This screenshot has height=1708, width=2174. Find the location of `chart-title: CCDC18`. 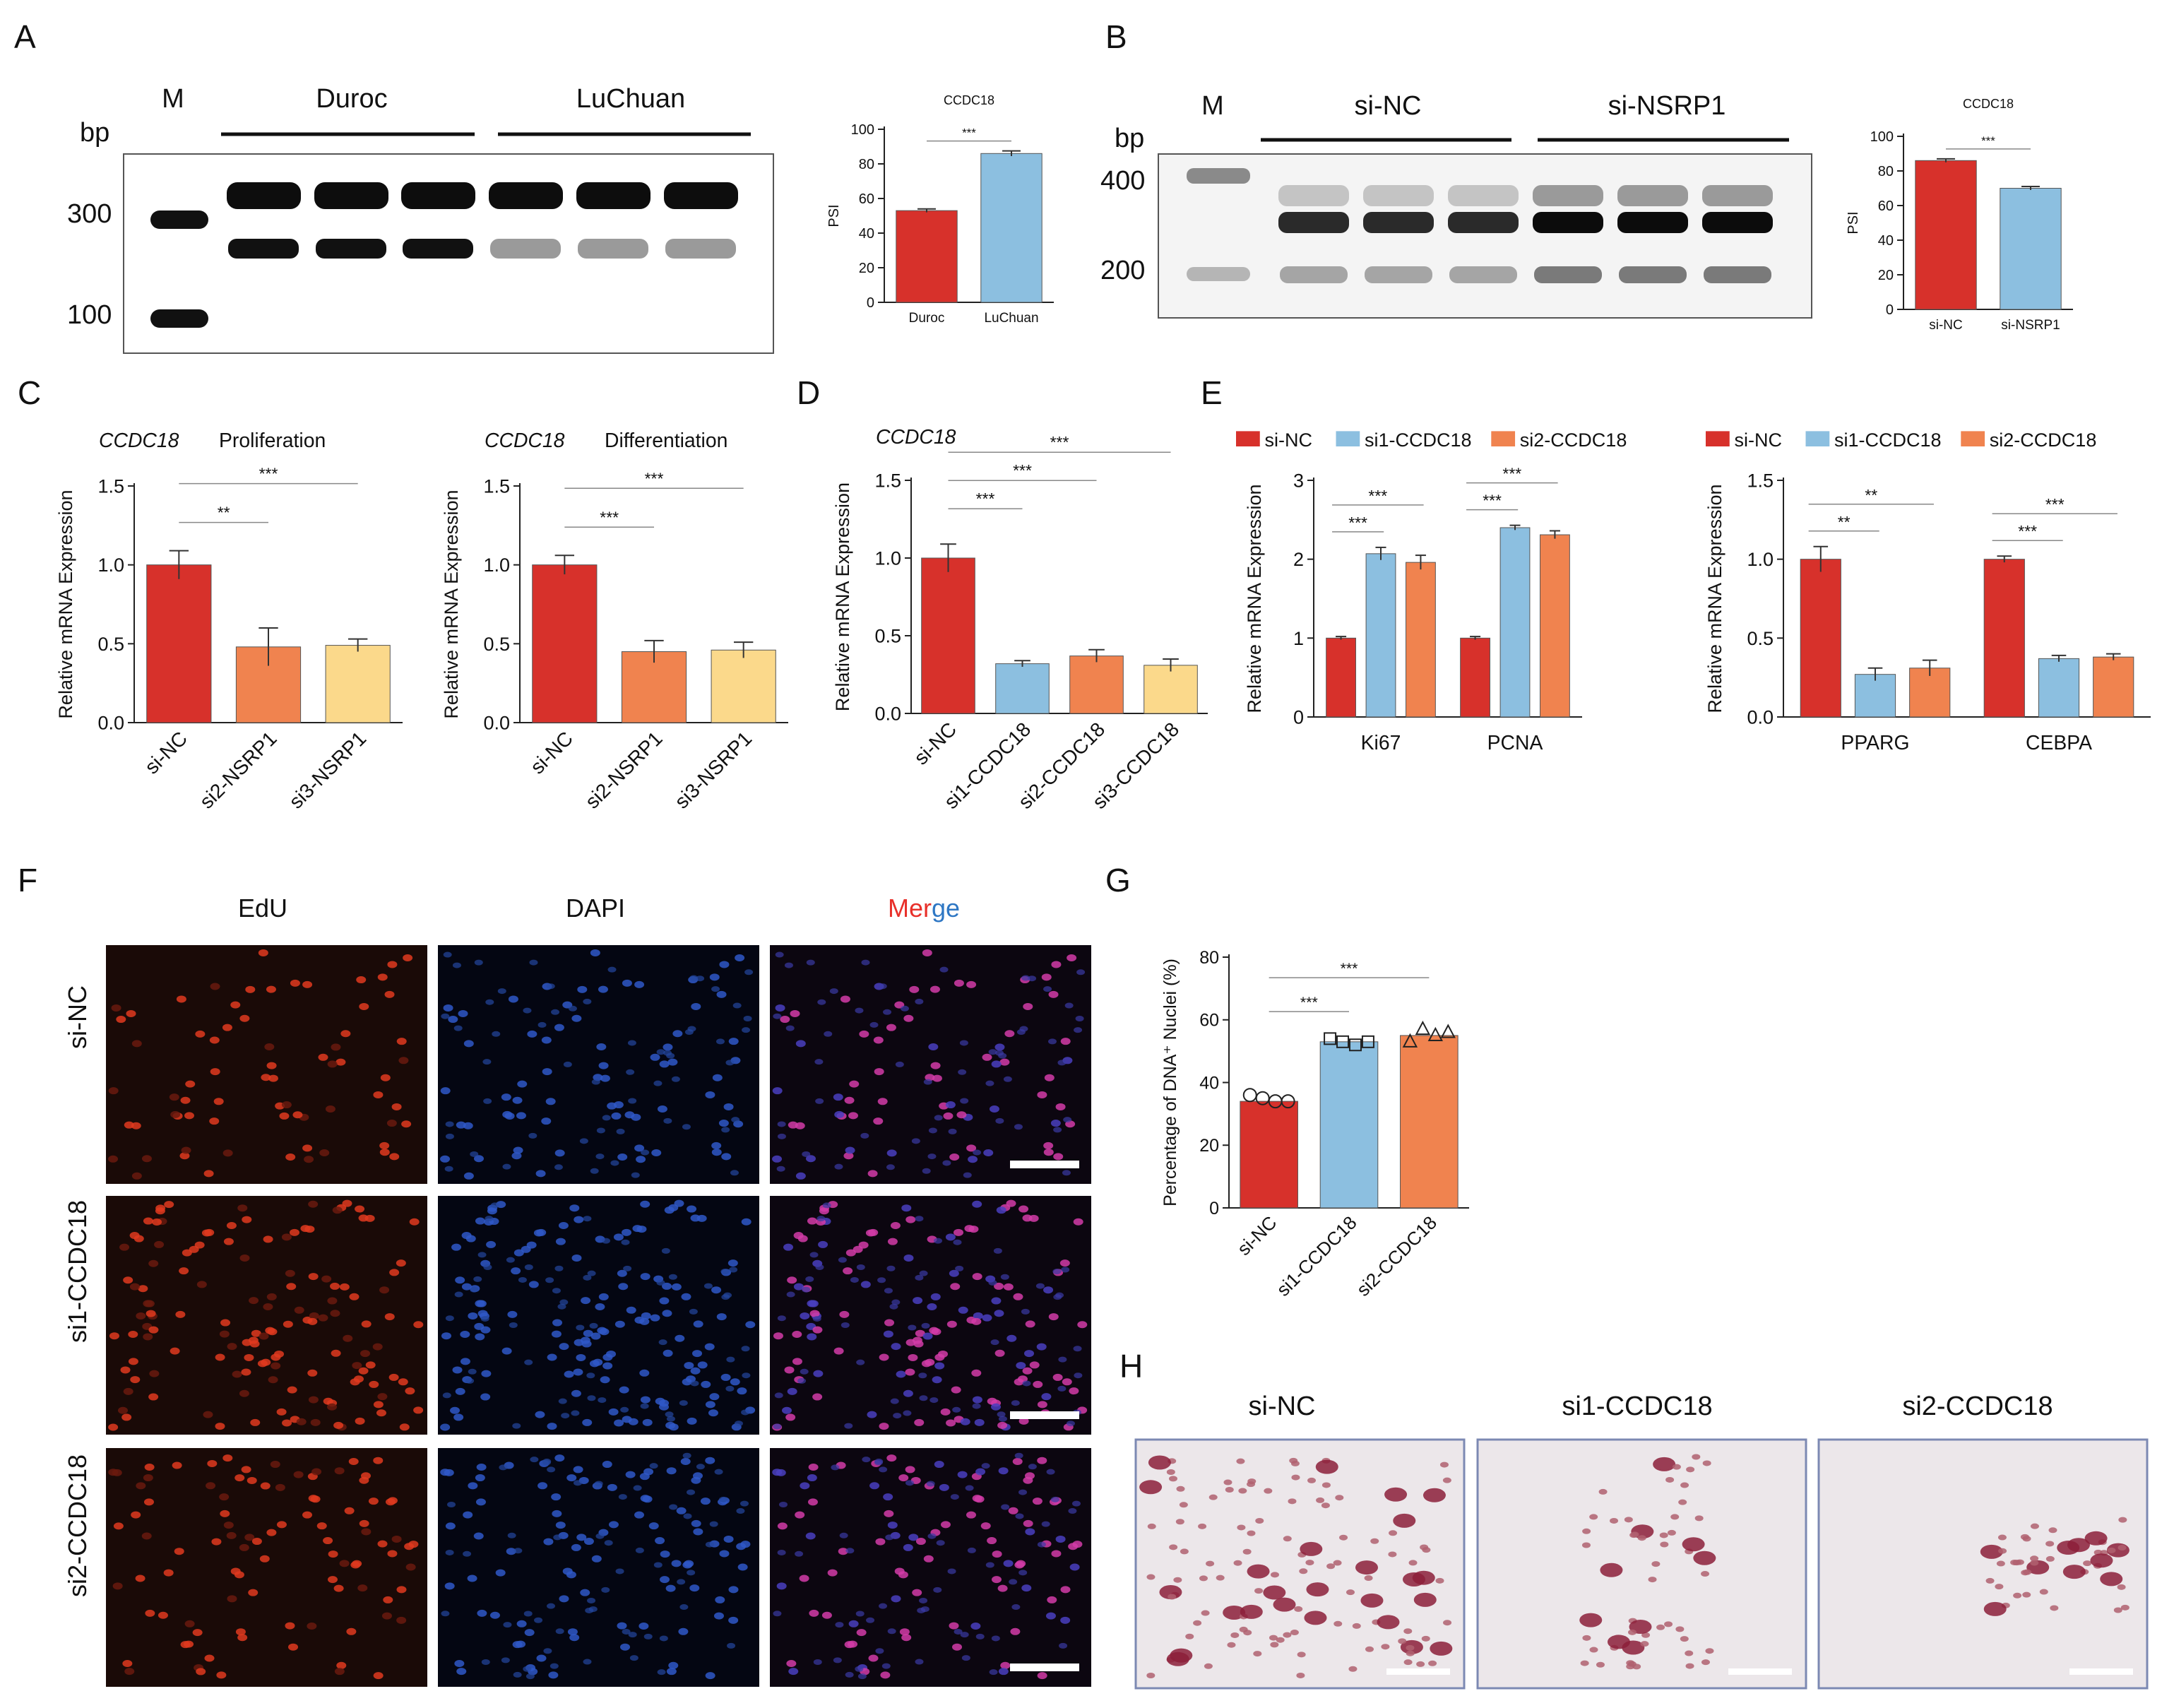

chart-title: CCDC18 is located at coordinates (525, 440).